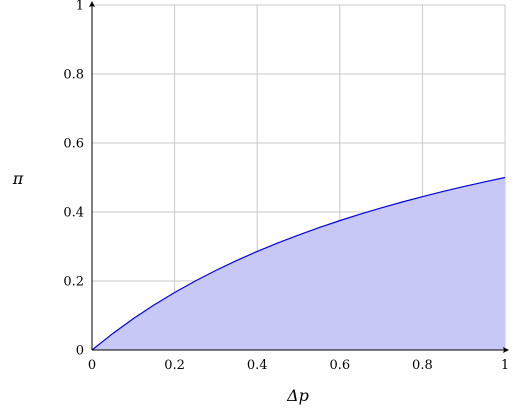  Describe the element at coordinates (257, 365) in the screenshot. I see `x-tick-label: 0.4` at that location.